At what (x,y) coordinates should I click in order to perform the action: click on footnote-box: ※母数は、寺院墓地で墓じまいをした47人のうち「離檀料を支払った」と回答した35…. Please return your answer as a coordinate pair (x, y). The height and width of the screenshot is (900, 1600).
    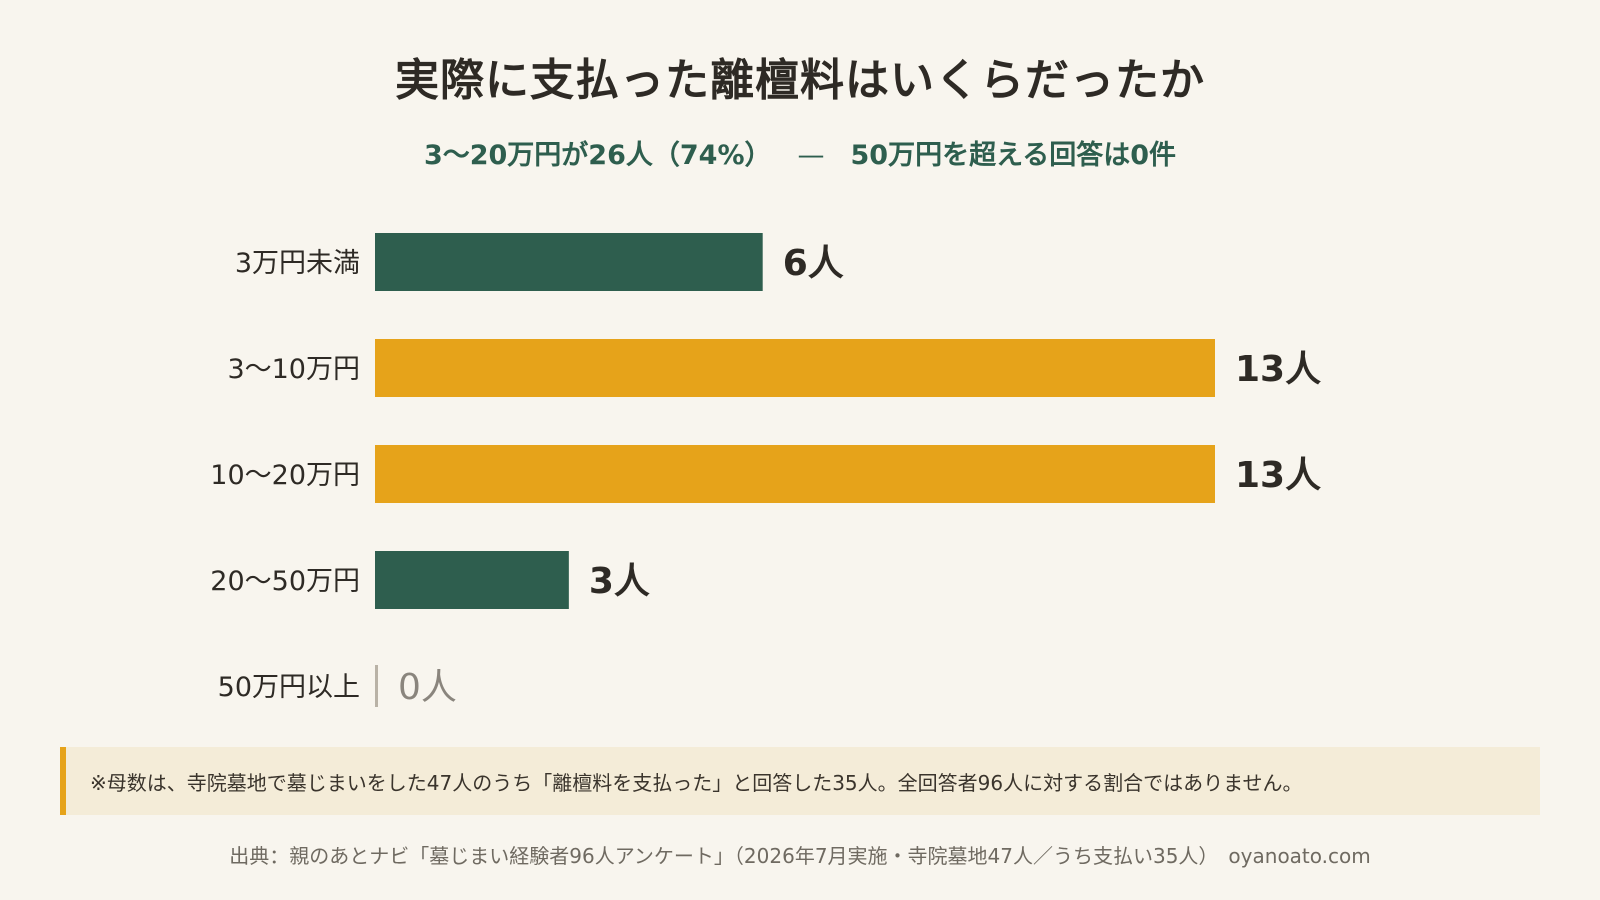
    Looking at the image, I should click on (800, 781).